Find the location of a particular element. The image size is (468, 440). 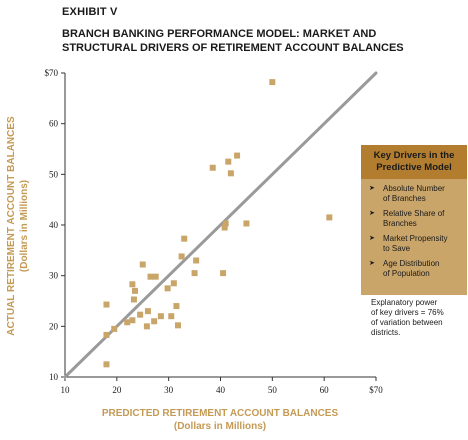

driver-item: ➤ Market Propensity to Save is located at coordinates (416, 243).